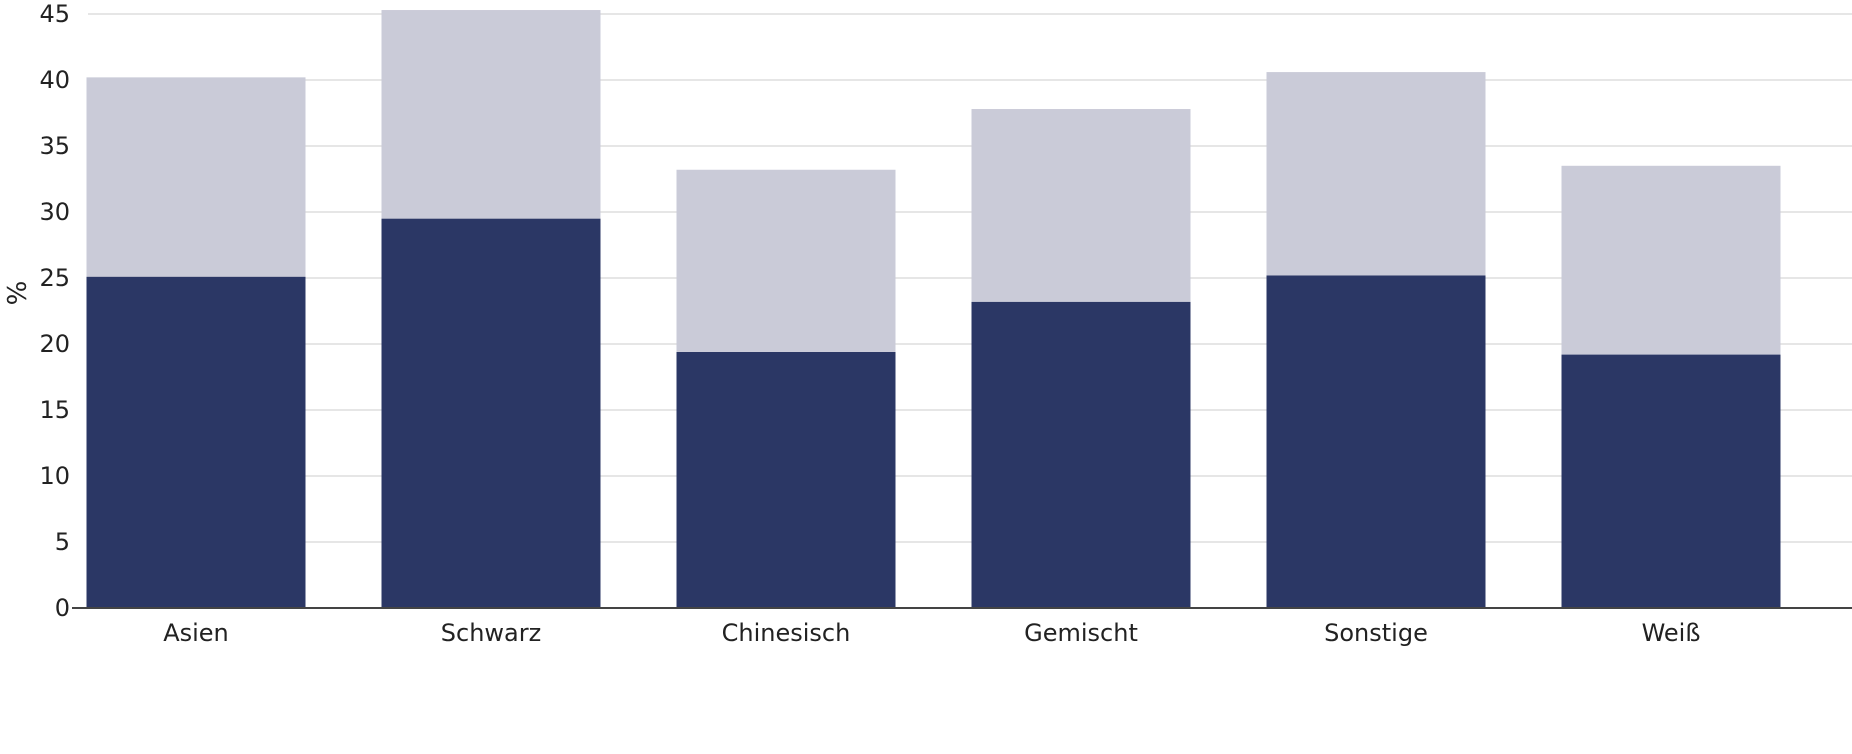 The height and width of the screenshot is (754, 1852). I want to click on y-tick-label: 0, so click(62, 608).